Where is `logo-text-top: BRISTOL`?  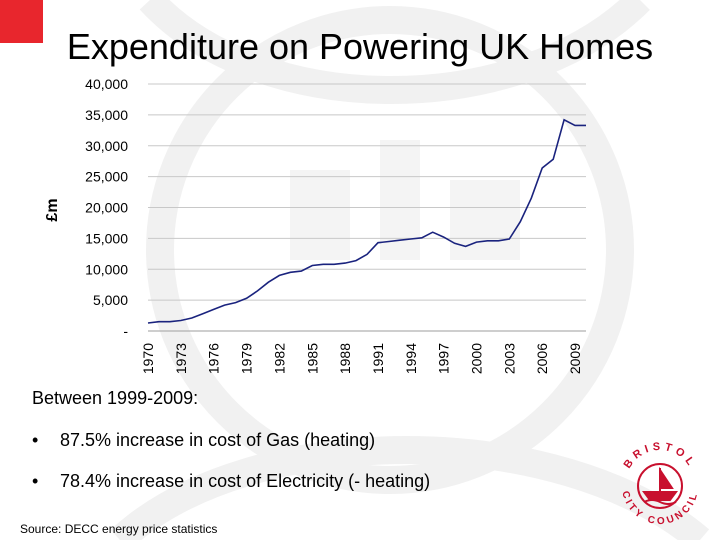 logo-text-top: BRISTOL is located at coordinates (658, 456).